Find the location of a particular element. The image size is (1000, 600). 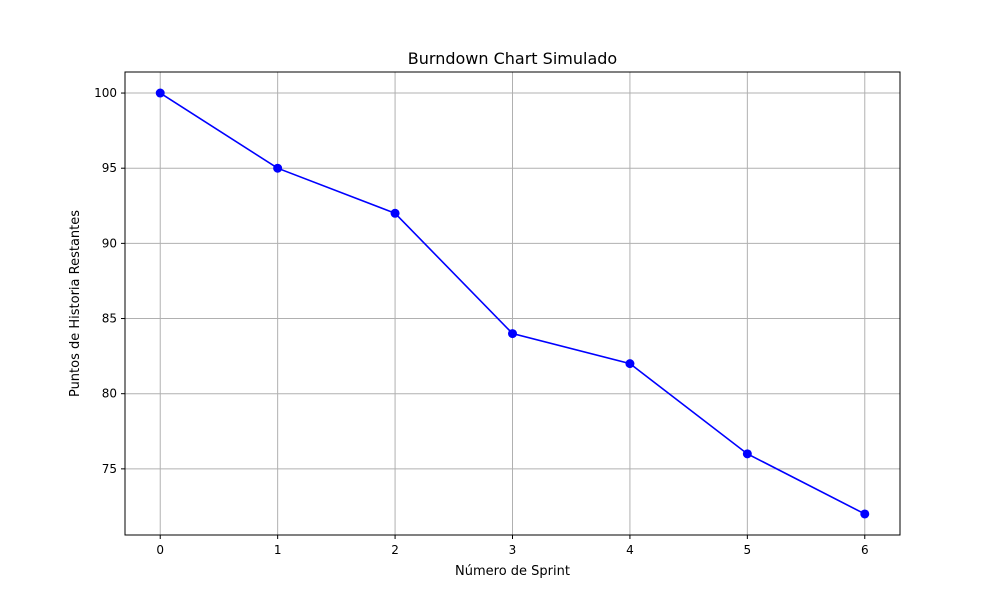

x-tick-label: 6 is located at coordinates (865, 550).